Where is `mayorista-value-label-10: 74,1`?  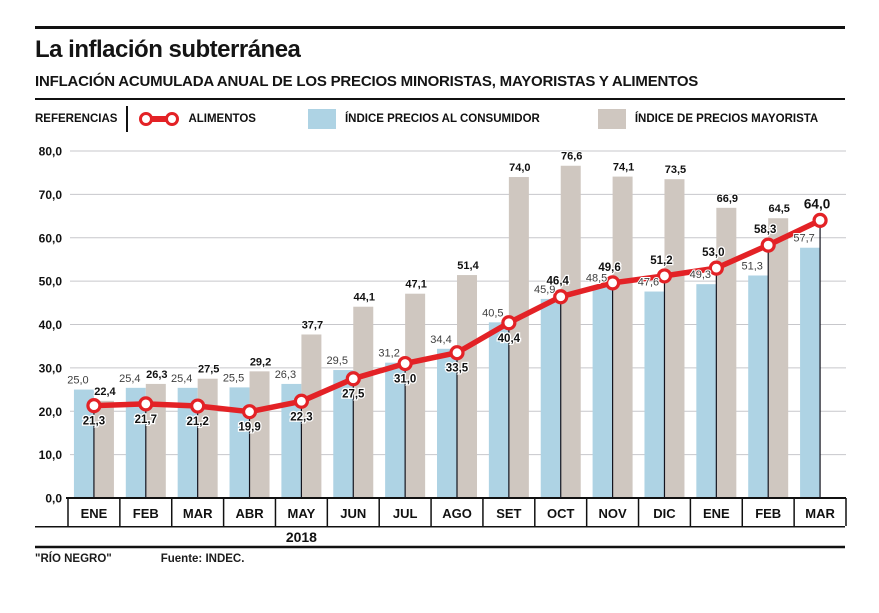 mayorista-value-label-10: 74,1 is located at coordinates (623, 168).